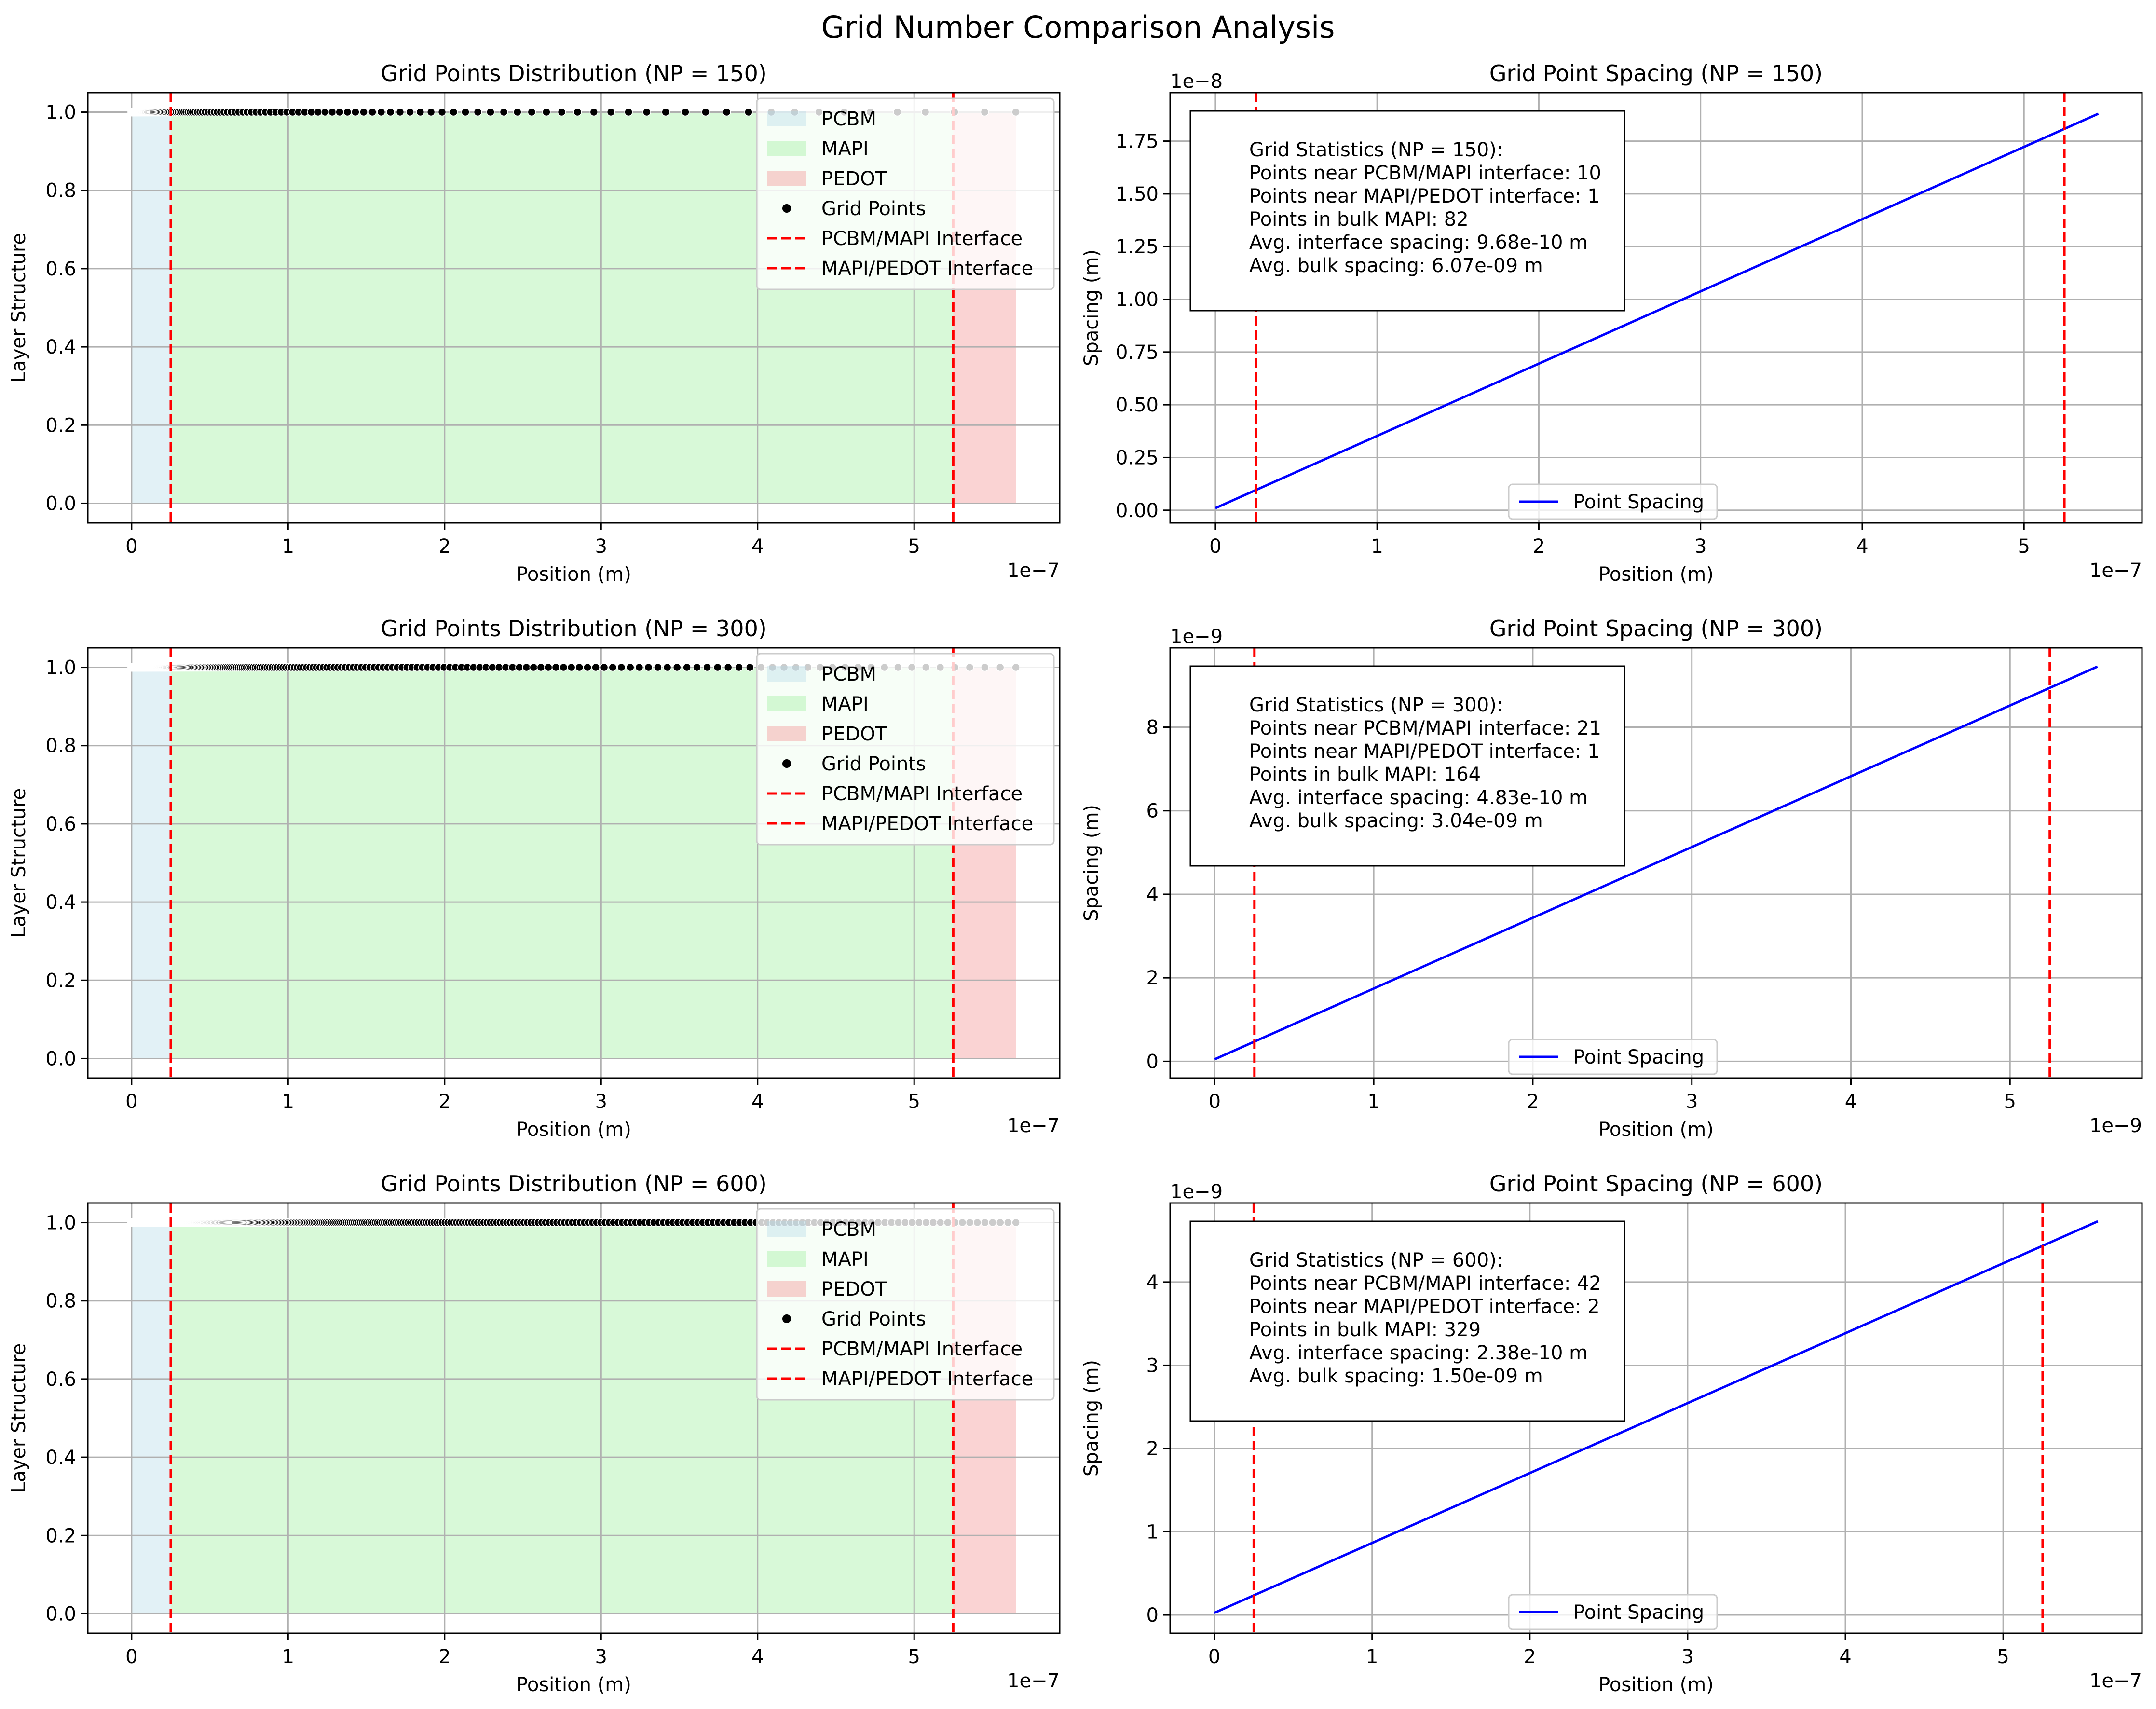 The width and height of the screenshot is (2156, 1709). Describe the element at coordinates (574, 628) in the screenshot. I see `panel-title: Grid Points Distribution (NP = 300)` at that location.